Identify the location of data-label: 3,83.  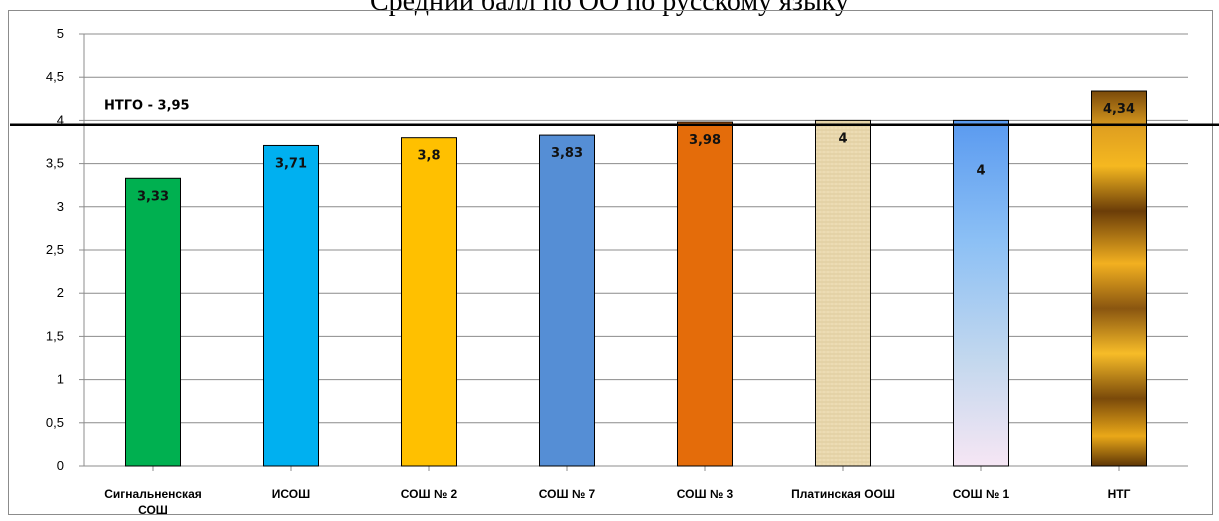
(567, 153).